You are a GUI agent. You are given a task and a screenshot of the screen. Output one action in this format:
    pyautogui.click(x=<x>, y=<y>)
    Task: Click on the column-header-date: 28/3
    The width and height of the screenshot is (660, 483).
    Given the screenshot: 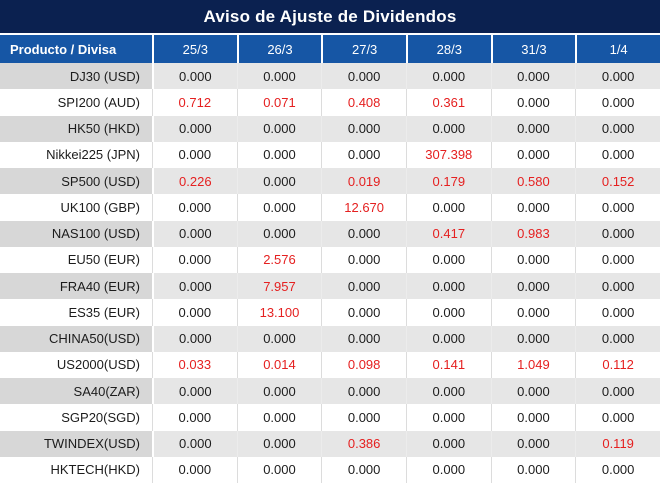 What is the action you would take?
    pyautogui.click(x=448, y=49)
    